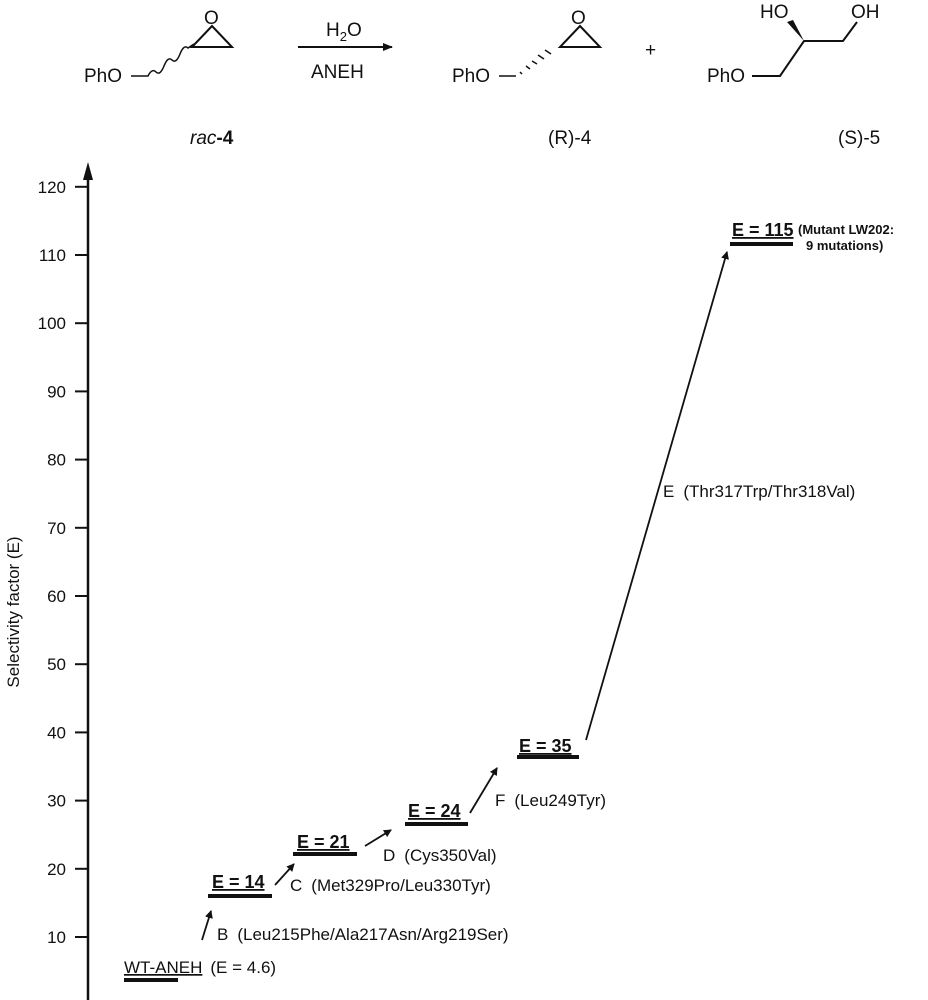 Image resolution: width=928 pixels, height=1000 pixels. What do you see at coordinates (56, 528) in the screenshot?
I see `y-tick-label: 70` at bounding box center [56, 528].